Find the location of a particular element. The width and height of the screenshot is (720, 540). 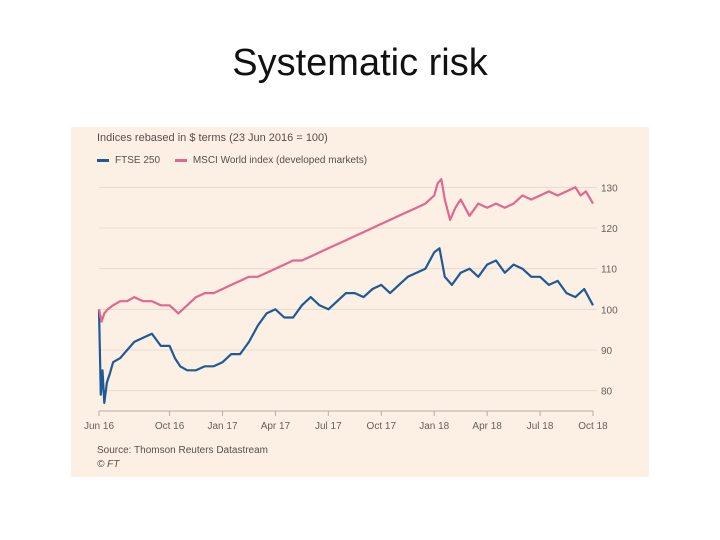

legend-swatch-msci is located at coordinates (180, 160).